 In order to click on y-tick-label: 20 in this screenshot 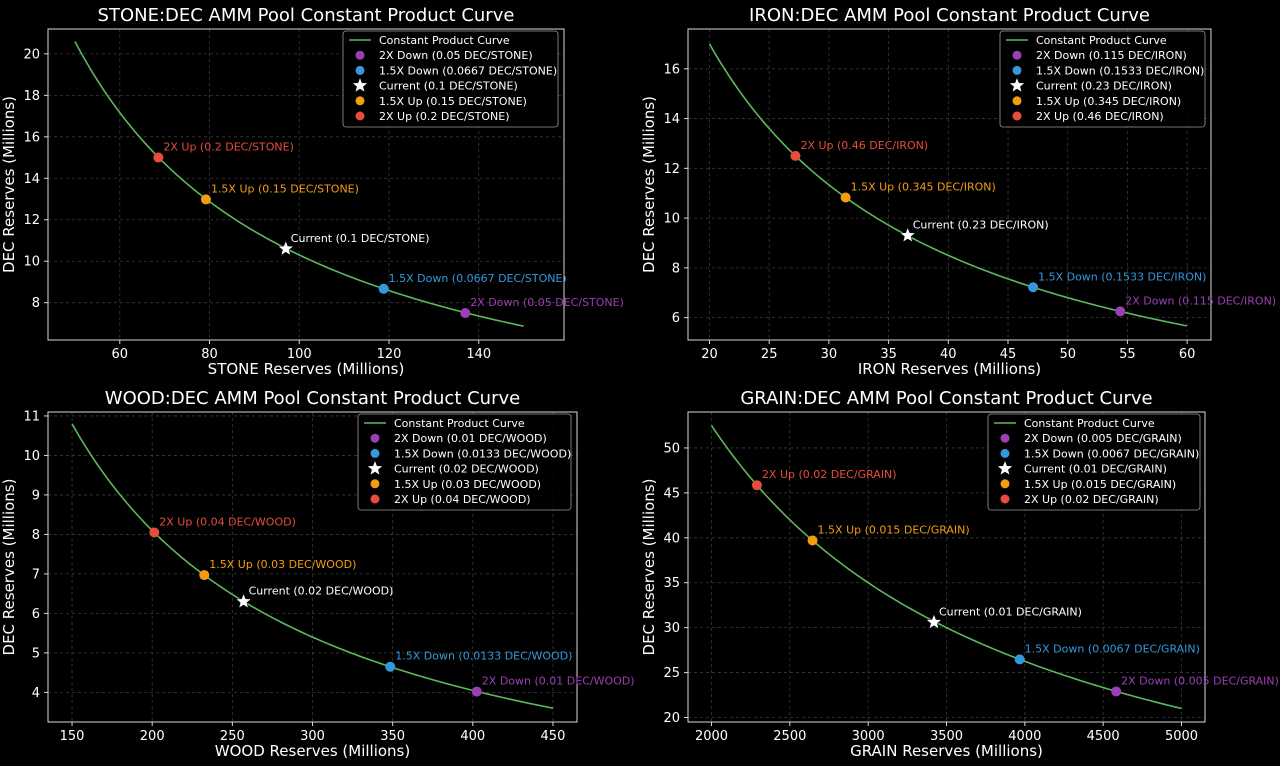, I will do `click(671, 718)`.